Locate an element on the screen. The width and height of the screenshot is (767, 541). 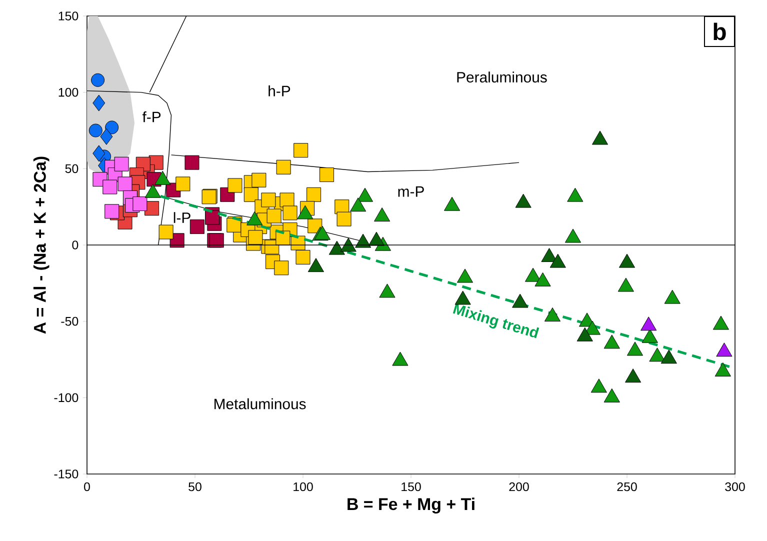
x-tick-label: 200 is located at coordinates (519, 487).